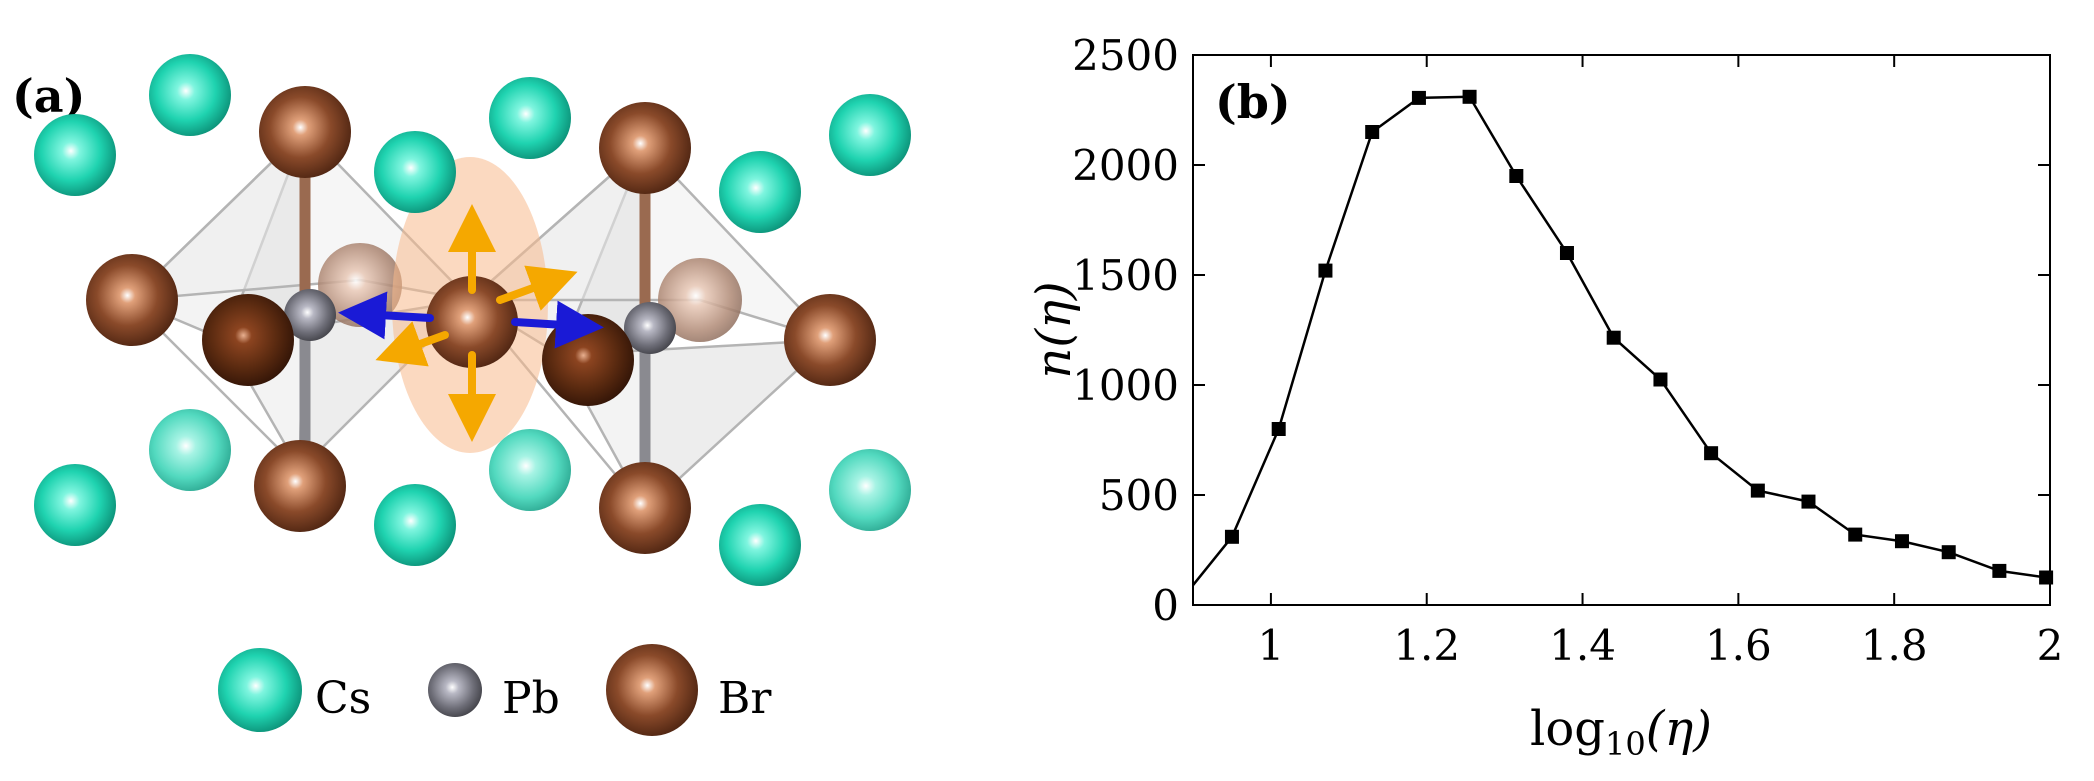 The image size is (2094, 781). Describe the element at coordinates (495, 690) in the screenshot. I see `atom-legend: Cs Pb Br` at that location.